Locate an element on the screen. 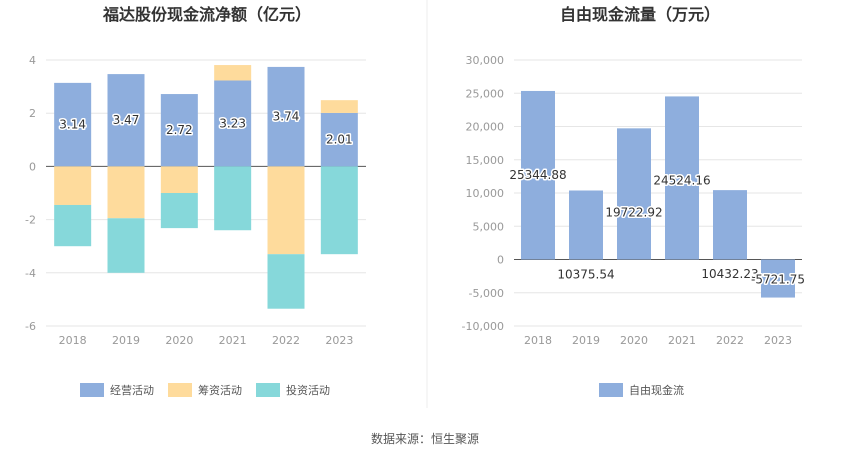  chart1-data-label: 3.74 is located at coordinates (286, 117).